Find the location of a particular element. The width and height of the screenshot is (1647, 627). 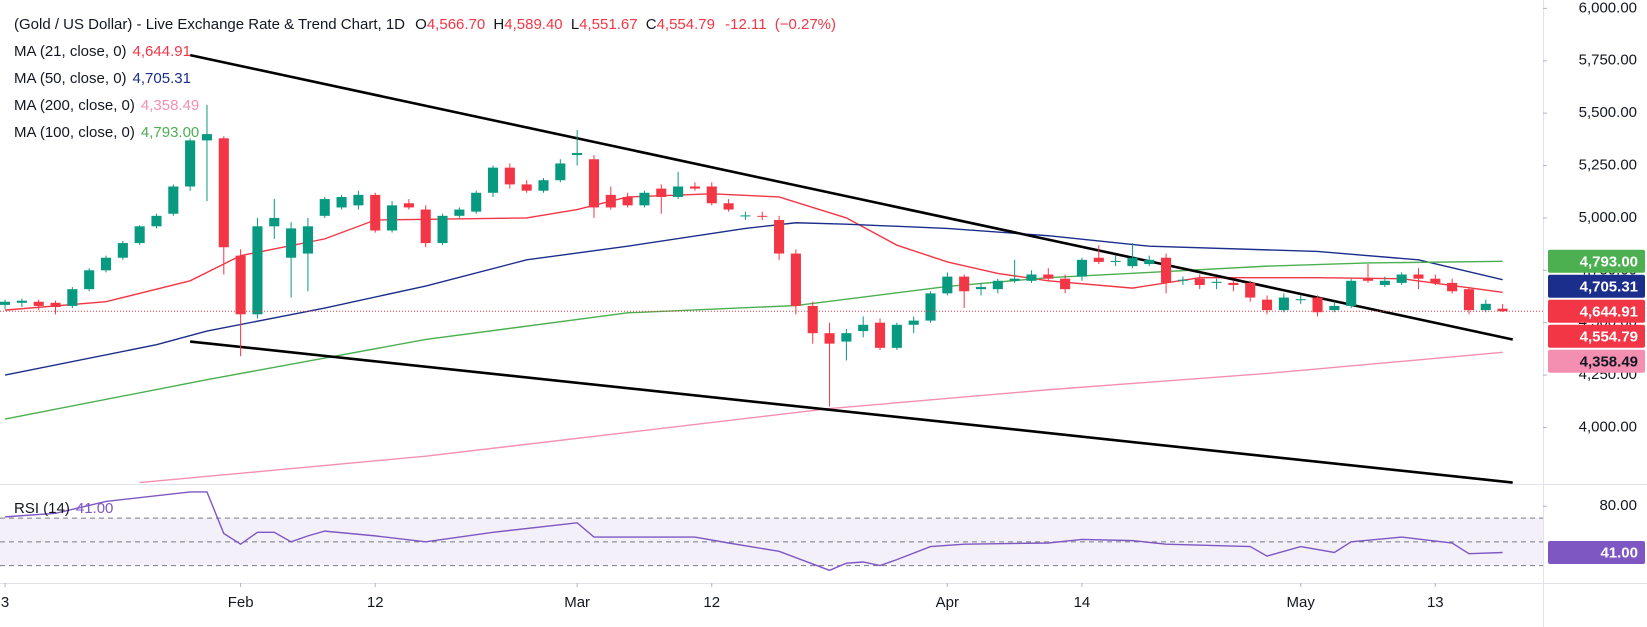

ohlc-prefix: H is located at coordinates (498, 24).